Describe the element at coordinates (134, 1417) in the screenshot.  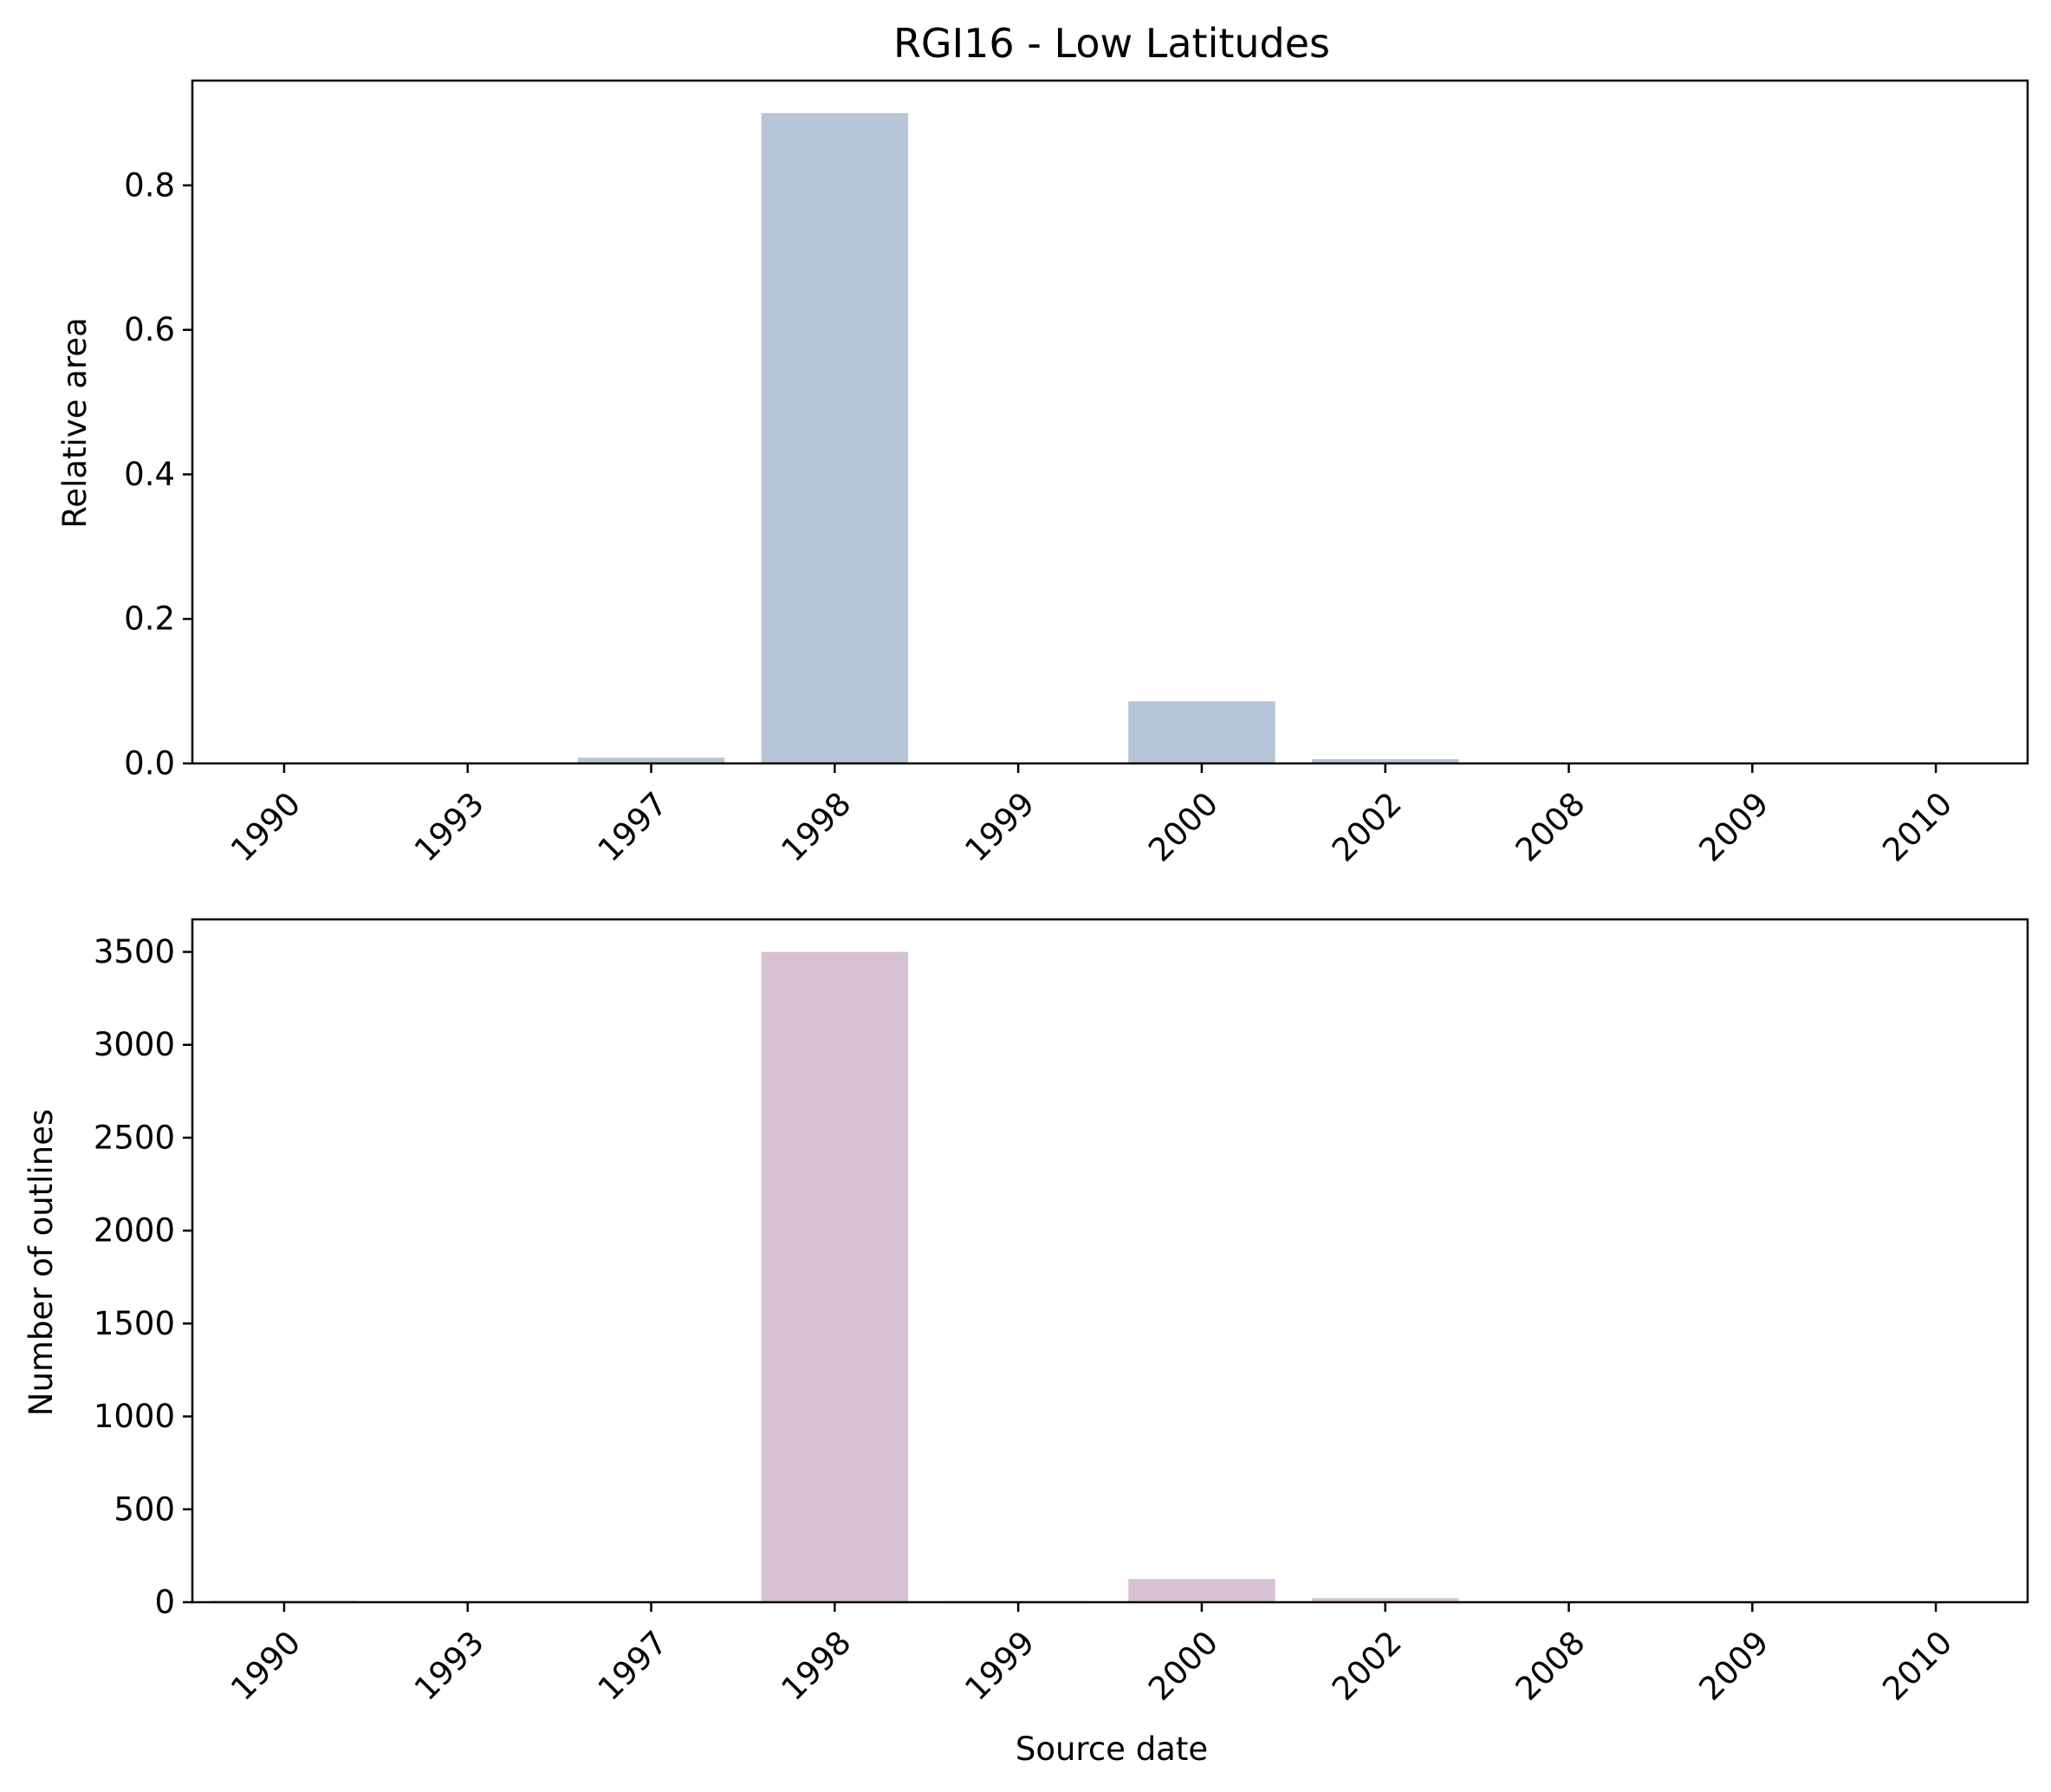
I see `y-tick-label-outline-count: 1000` at that location.